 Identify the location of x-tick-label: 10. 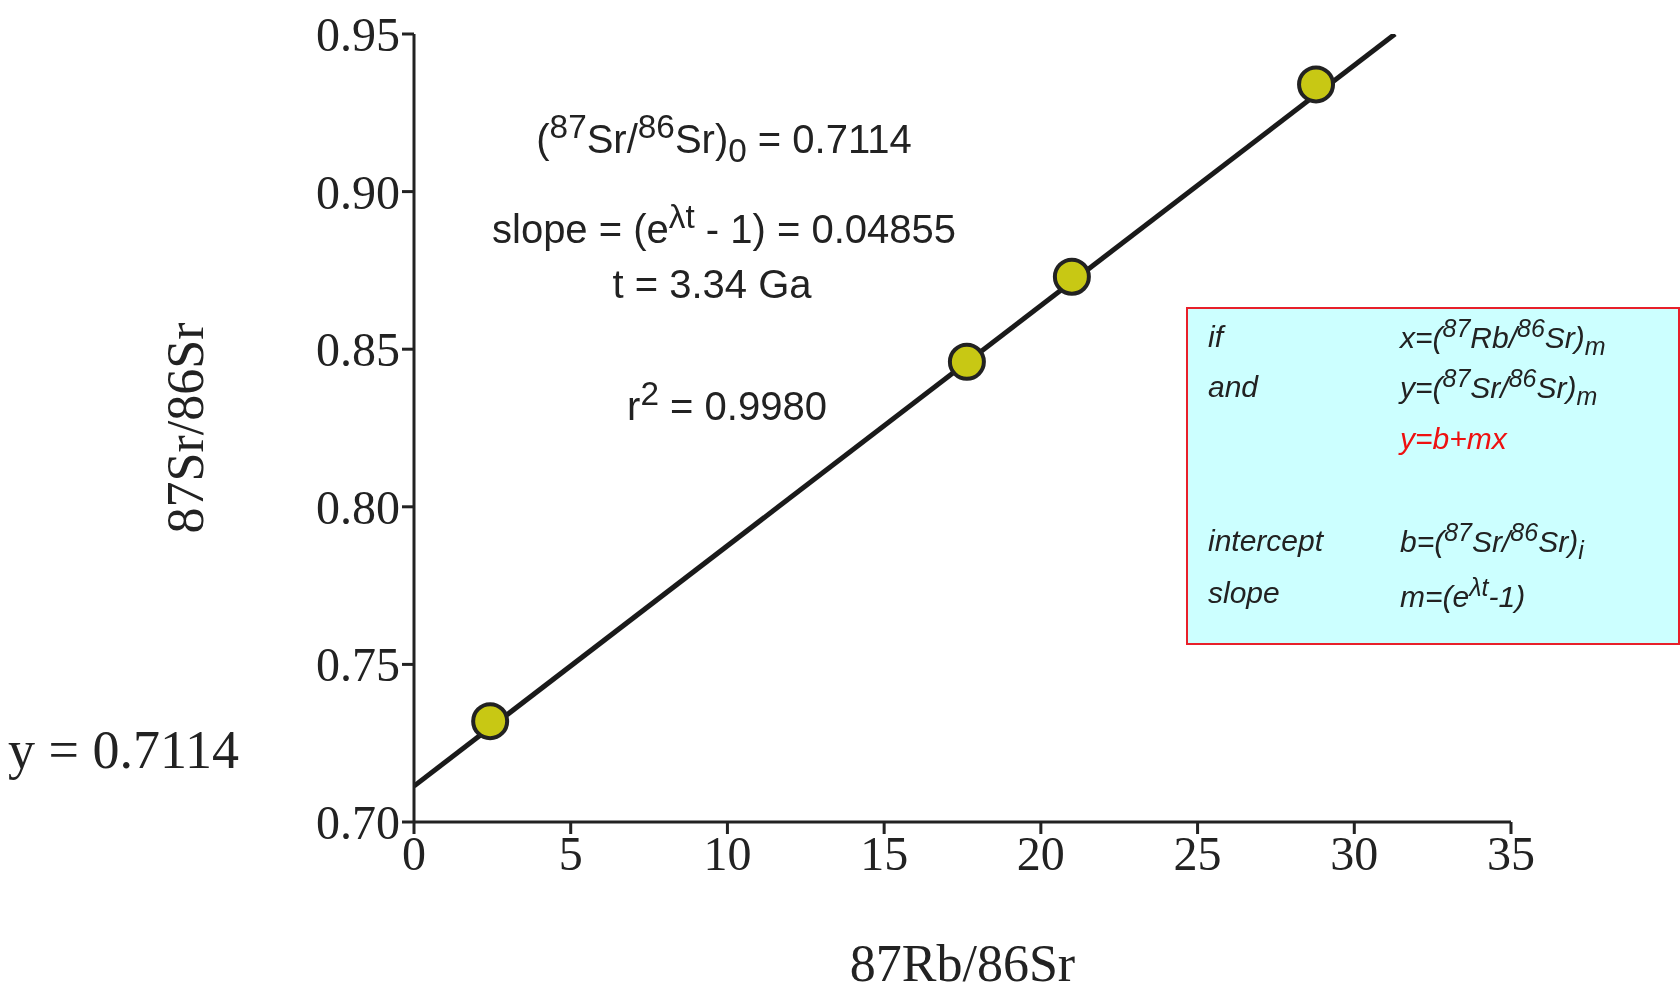
(727, 854).